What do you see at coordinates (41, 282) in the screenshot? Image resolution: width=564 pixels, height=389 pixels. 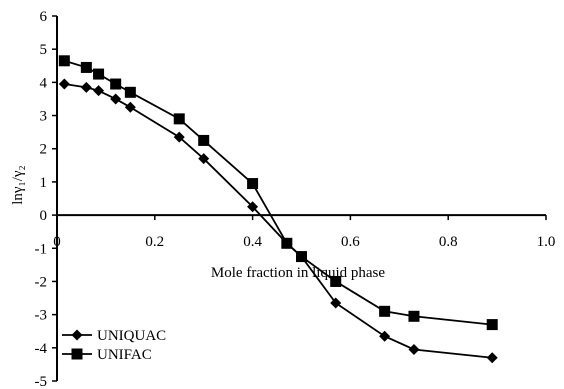 I see `y-tick-label: -2` at bounding box center [41, 282].